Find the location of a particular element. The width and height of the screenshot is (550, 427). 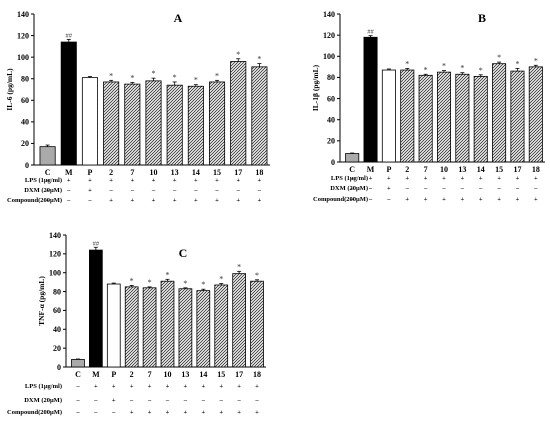

y-tick-label: 40 is located at coordinates (331, 120).